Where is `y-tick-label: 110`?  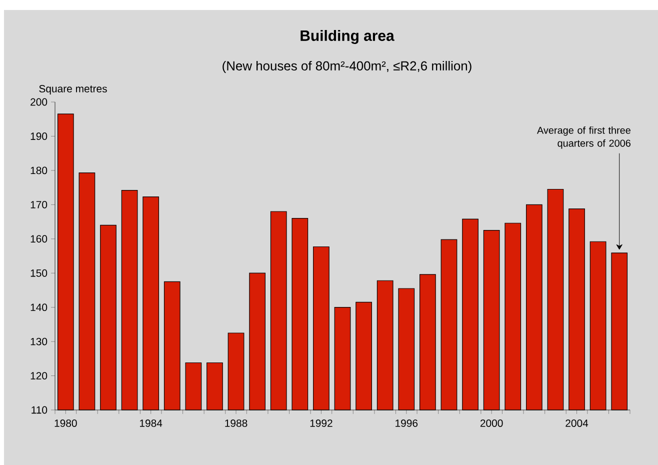 y-tick-label: 110 is located at coordinates (40, 410).